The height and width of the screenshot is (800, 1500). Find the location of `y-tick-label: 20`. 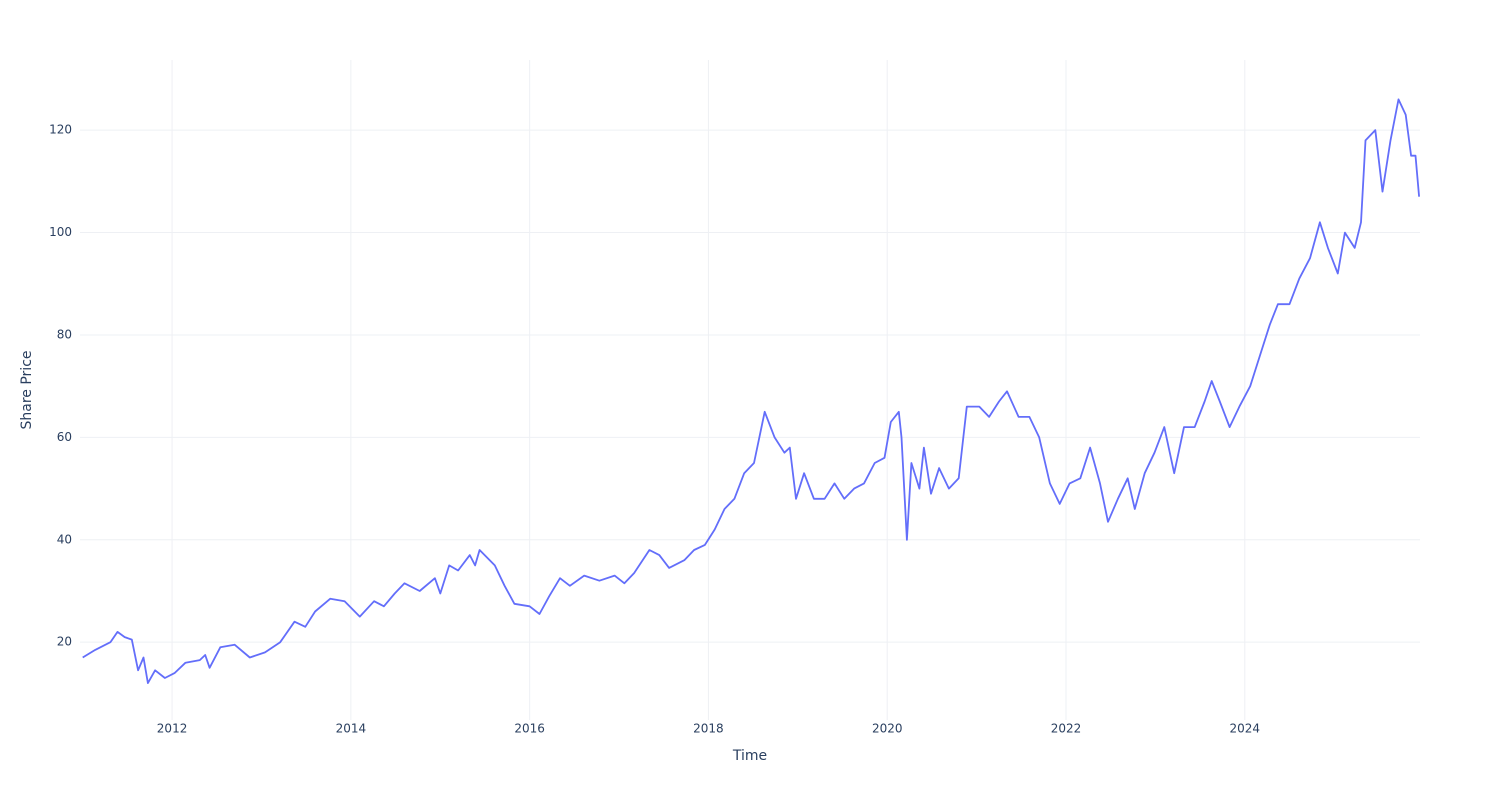

y-tick-label: 20 is located at coordinates (64, 642).